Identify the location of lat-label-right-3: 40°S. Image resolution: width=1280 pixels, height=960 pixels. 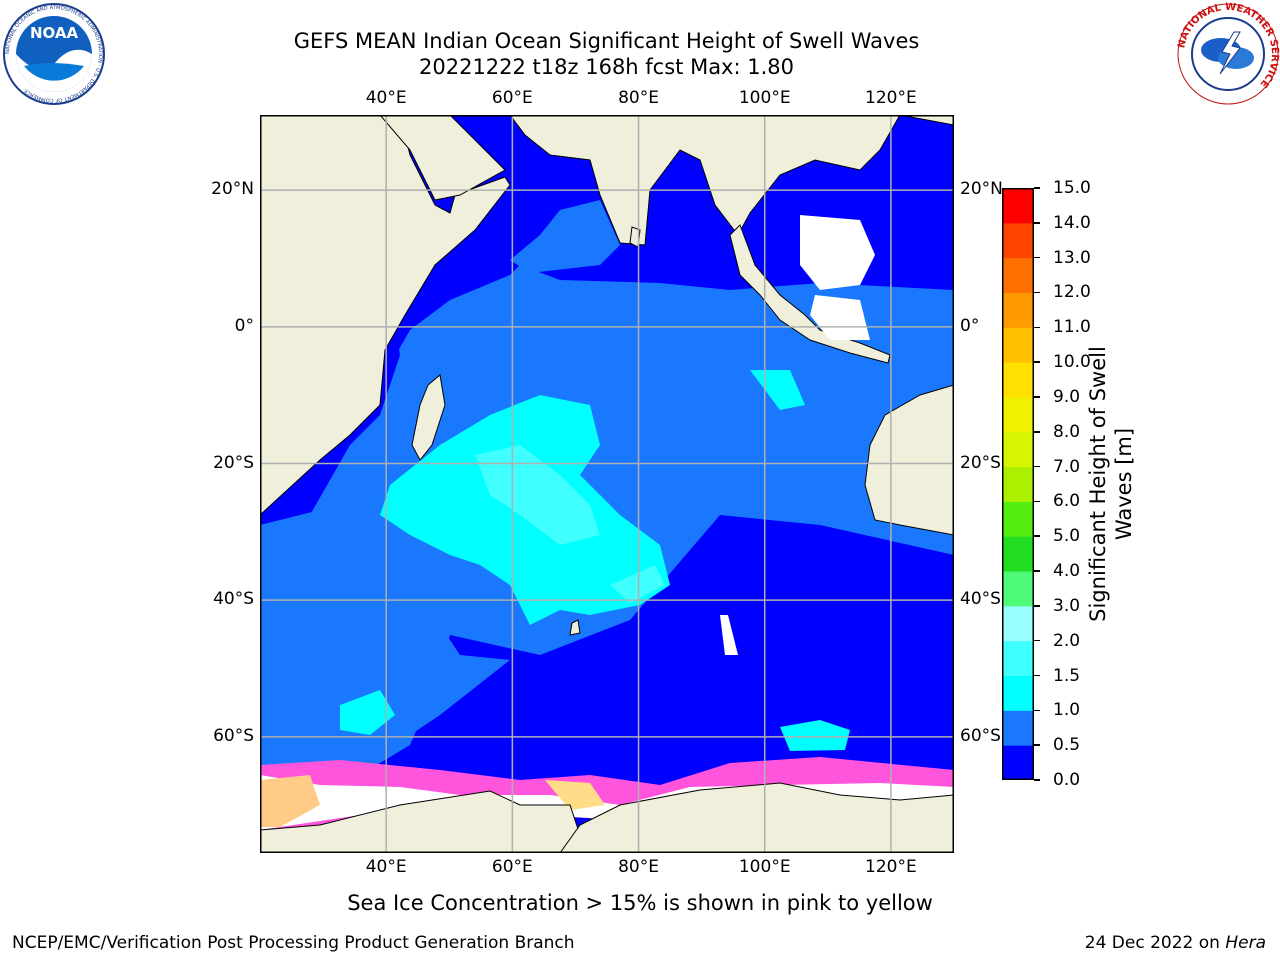
(980, 599).